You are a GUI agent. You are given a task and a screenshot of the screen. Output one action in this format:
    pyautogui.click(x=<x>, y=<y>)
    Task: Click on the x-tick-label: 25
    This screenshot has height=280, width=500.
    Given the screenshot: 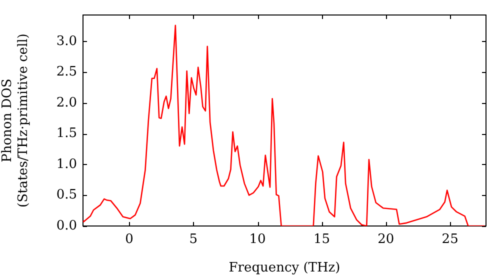 What is the action you would take?
    pyautogui.click(x=450, y=240)
    